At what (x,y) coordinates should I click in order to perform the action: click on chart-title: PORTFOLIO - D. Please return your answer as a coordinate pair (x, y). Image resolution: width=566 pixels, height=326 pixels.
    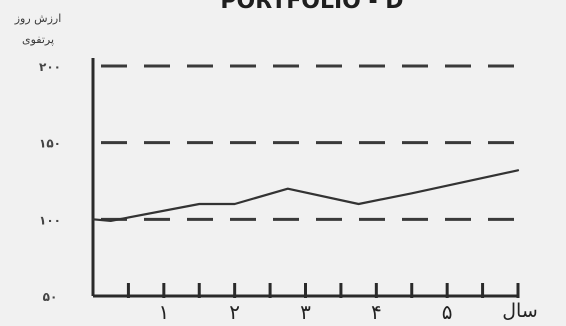
    Looking at the image, I should click on (311, 7).